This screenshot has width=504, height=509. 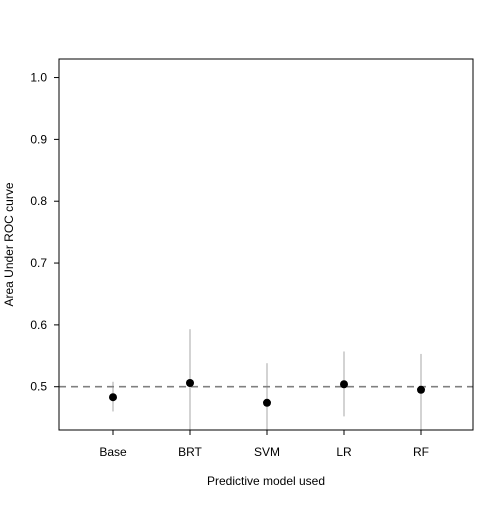 What do you see at coordinates (44, 232) in the screenshot?
I see `y-axis: 0.5 0.6 0.7 0.8 0.9 1.0` at bounding box center [44, 232].